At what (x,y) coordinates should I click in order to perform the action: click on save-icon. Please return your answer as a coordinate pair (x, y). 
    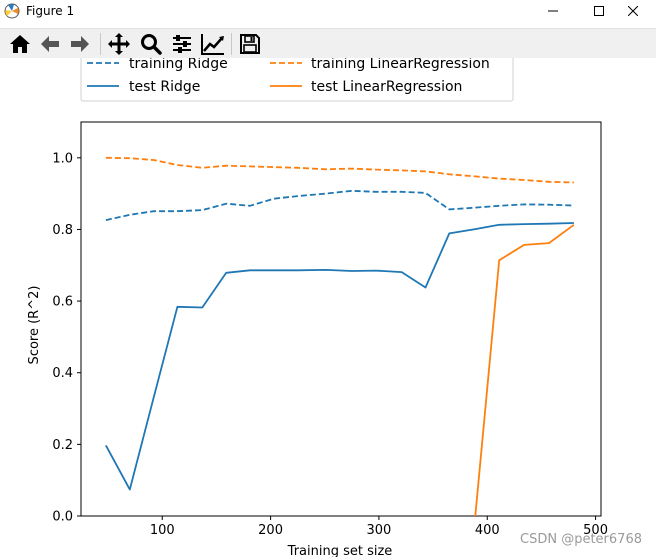
    Looking at the image, I should click on (250, 44).